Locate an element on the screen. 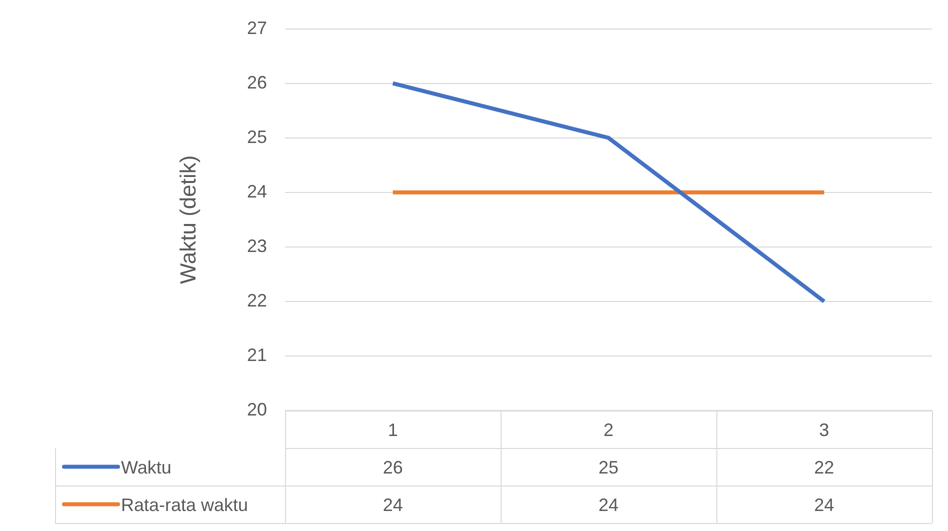 This screenshot has width=948, height=531. y-tick-label: 20 is located at coordinates (256, 409).